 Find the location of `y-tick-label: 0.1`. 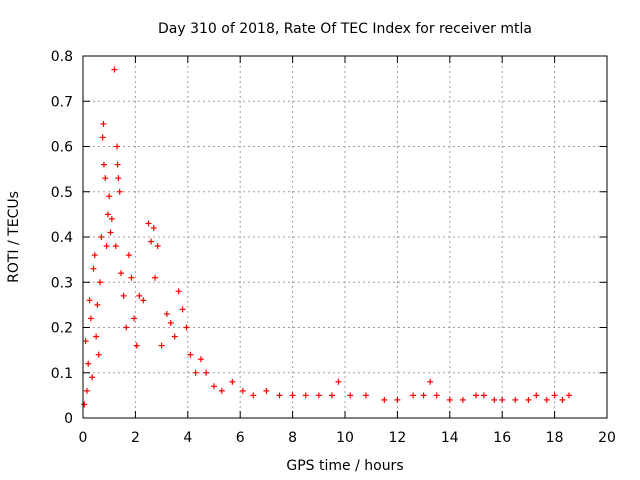

y-tick-label: 0.1 is located at coordinates (62, 374).